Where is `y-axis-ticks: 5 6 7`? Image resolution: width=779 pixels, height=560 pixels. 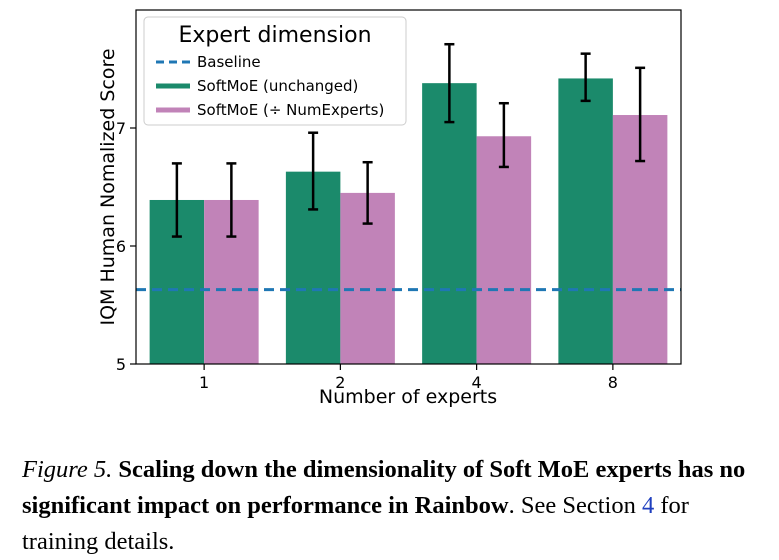 y-axis-ticks: 5 6 7 is located at coordinates (126, 246).